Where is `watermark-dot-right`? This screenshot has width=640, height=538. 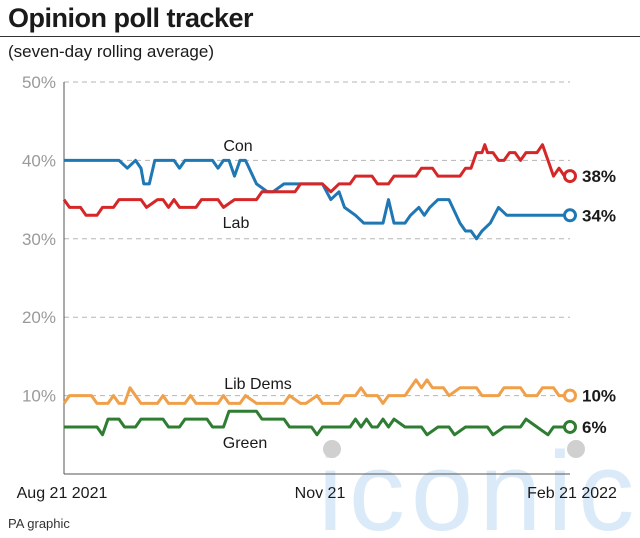
watermark-dot-right is located at coordinates (576, 449).